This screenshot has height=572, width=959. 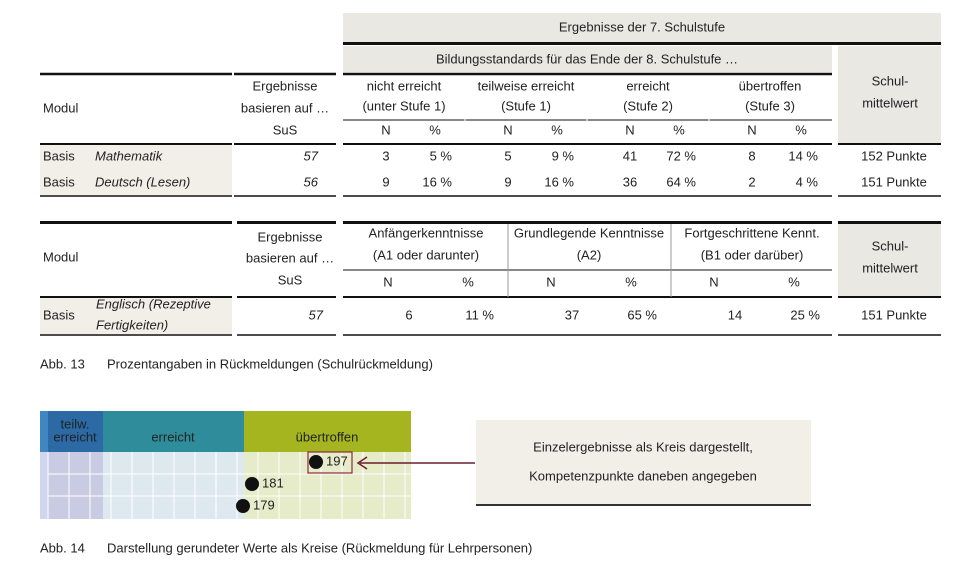 What do you see at coordinates (751, 232) in the screenshot?
I see `cell-text: Fortgeschrittene Kennt.` at bounding box center [751, 232].